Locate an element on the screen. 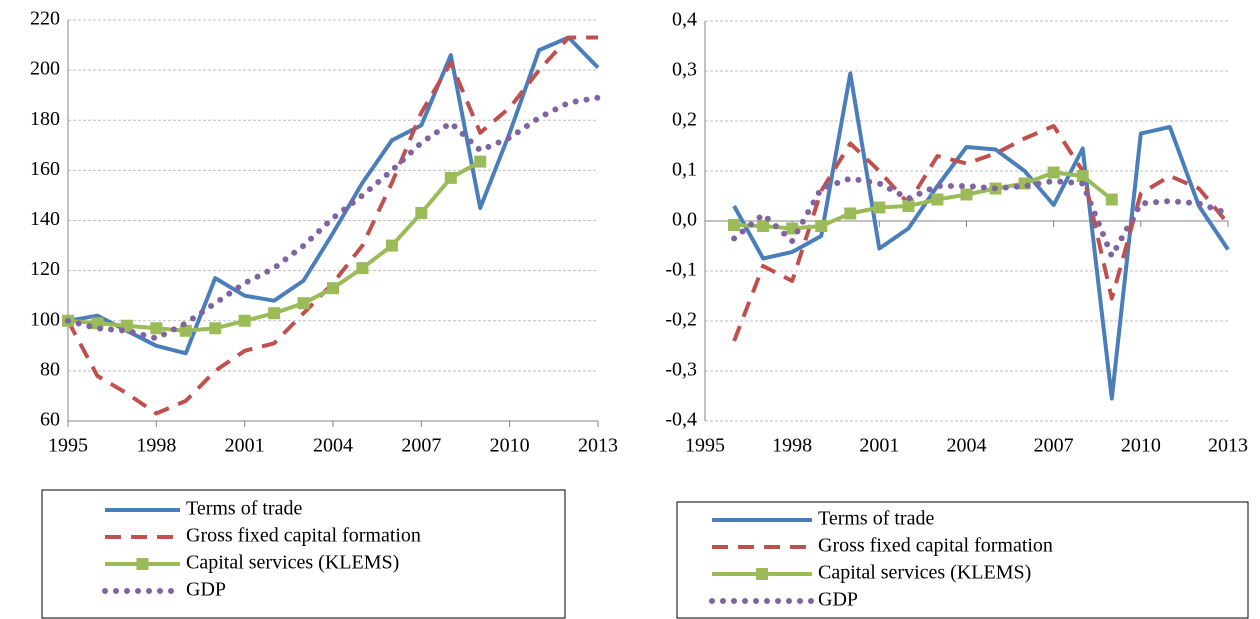  y-tick-label: 80 is located at coordinates (50, 369).